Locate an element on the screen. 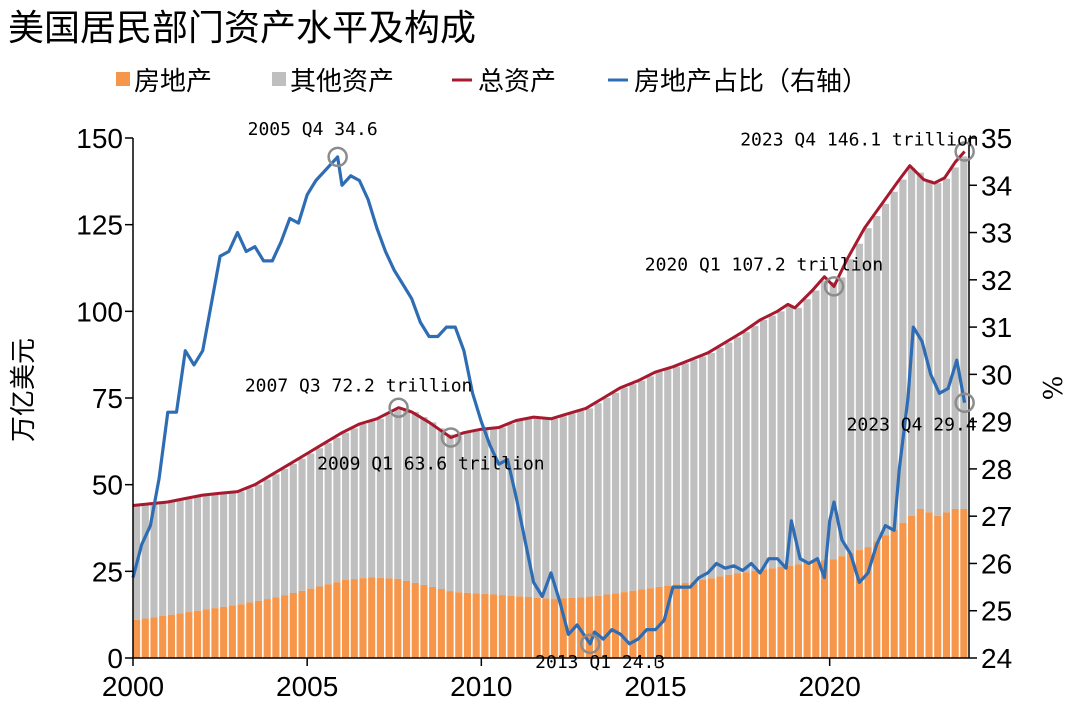 Image resolution: width=1080 pixels, height=708 pixels. y-left-tick-label: 150 is located at coordinates (99, 138).